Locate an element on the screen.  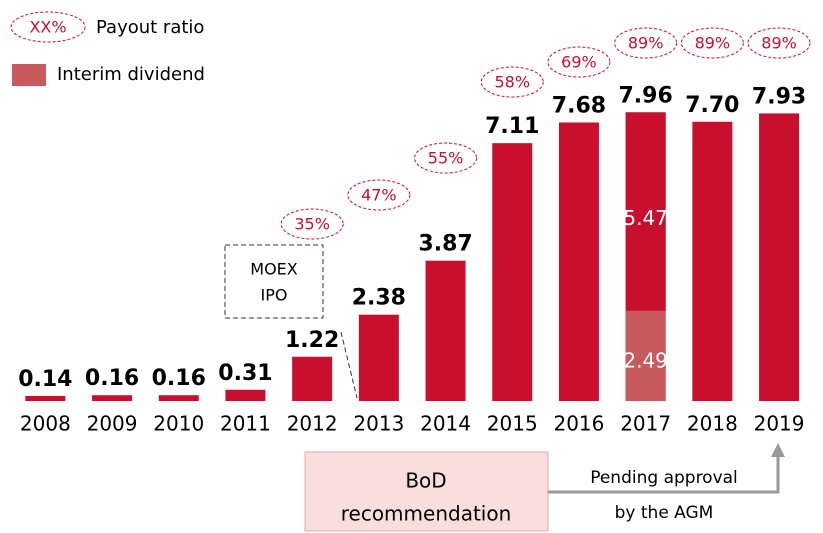
x-tick-label: 2017 is located at coordinates (645, 424).